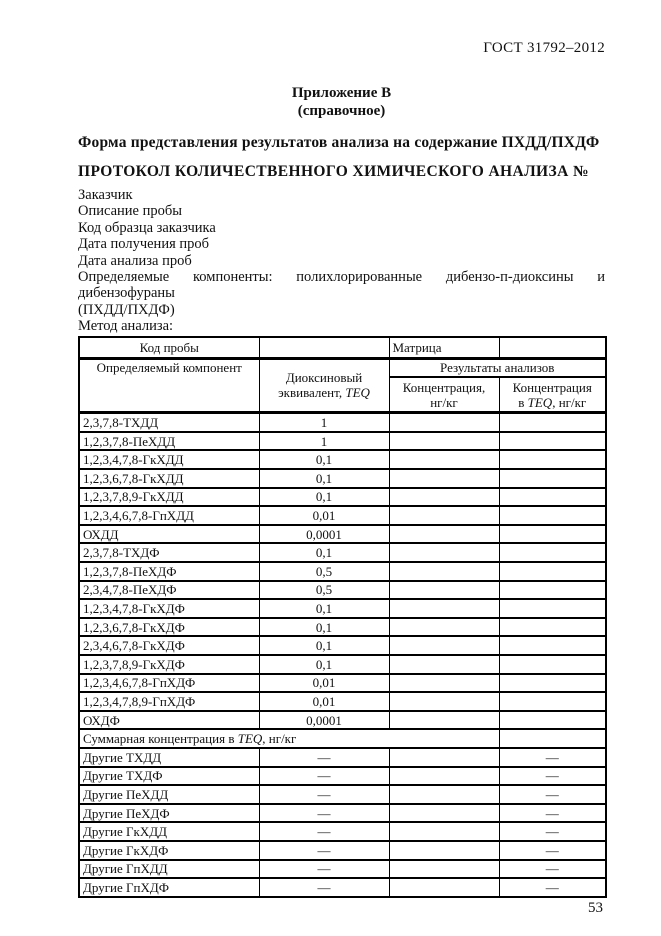 This screenshot has height=936, width=661. I want to click on component-cell: 2,3,4,7,8-ПеХДФ, so click(169, 590).